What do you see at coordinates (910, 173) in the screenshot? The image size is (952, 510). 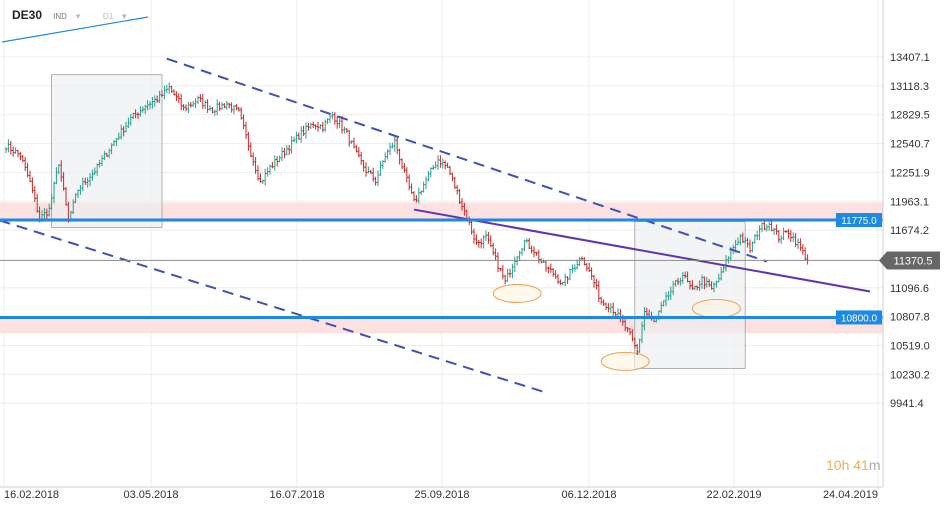 I see `y-tick-label: 12251.9` at bounding box center [910, 173].